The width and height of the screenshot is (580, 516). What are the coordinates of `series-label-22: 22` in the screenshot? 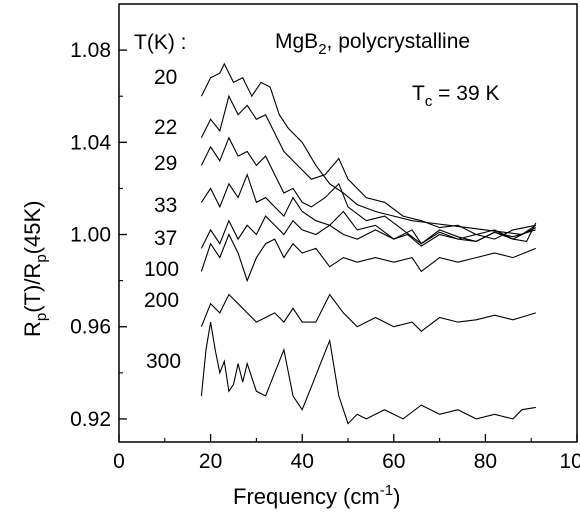 It's located at (165, 127).